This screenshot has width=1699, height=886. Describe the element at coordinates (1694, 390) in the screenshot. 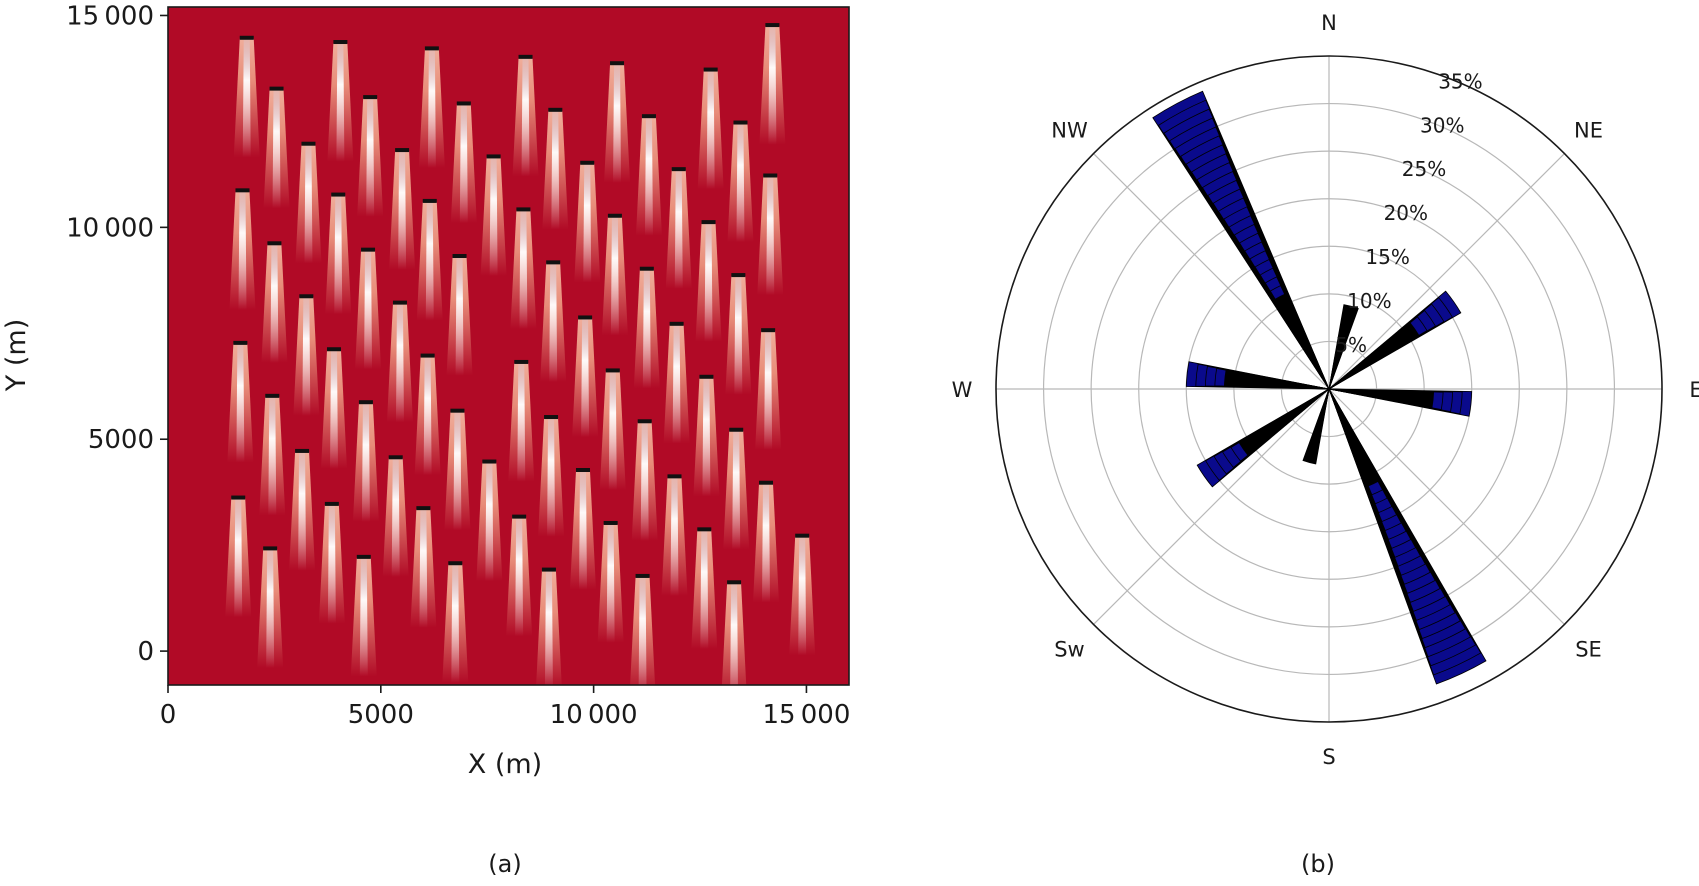

I see `compass-label: E` at that location.